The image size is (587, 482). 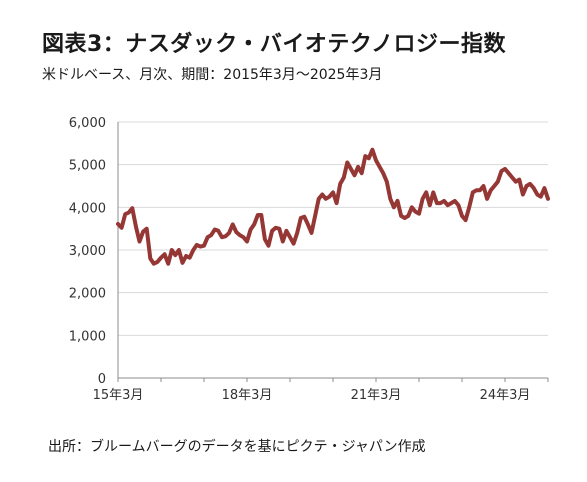 I want to click on y-tick-label: 6,000, so click(x=87, y=123).